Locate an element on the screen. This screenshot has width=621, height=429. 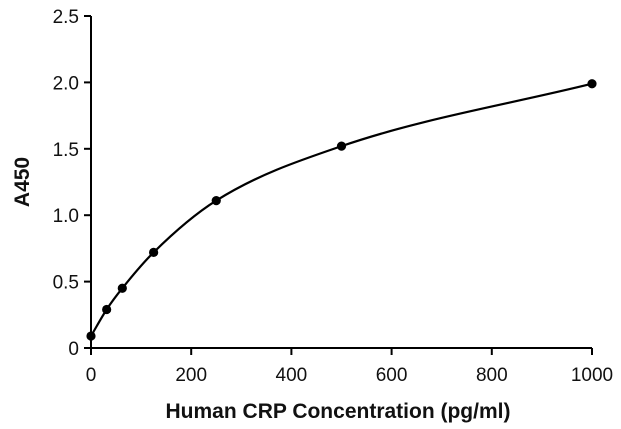
y-tick-label: 2.5 is located at coordinates (66, 17).